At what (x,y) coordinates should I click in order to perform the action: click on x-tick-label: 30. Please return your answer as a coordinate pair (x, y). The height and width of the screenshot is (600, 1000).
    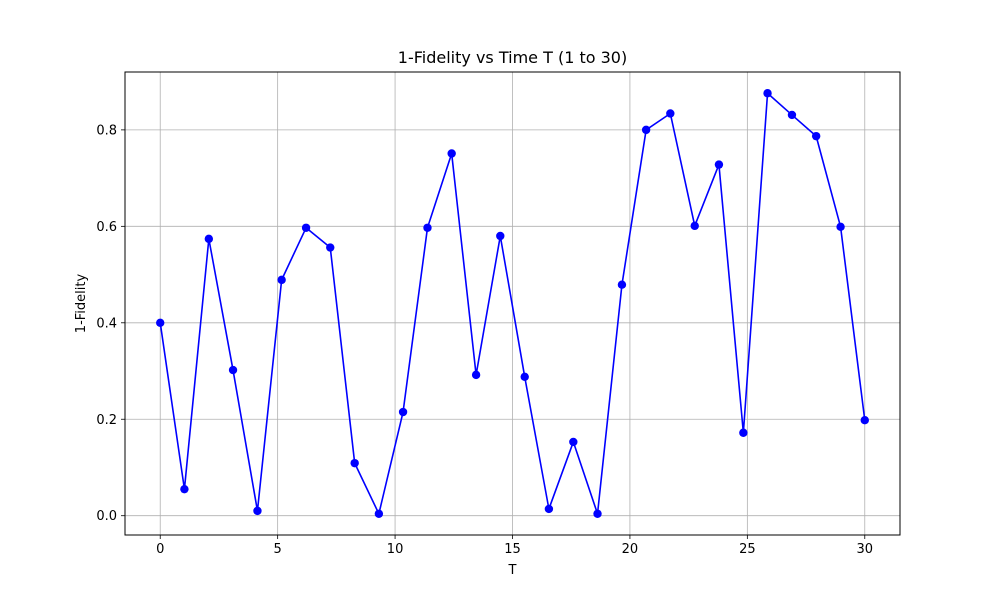
    Looking at the image, I should click on (864, 549).